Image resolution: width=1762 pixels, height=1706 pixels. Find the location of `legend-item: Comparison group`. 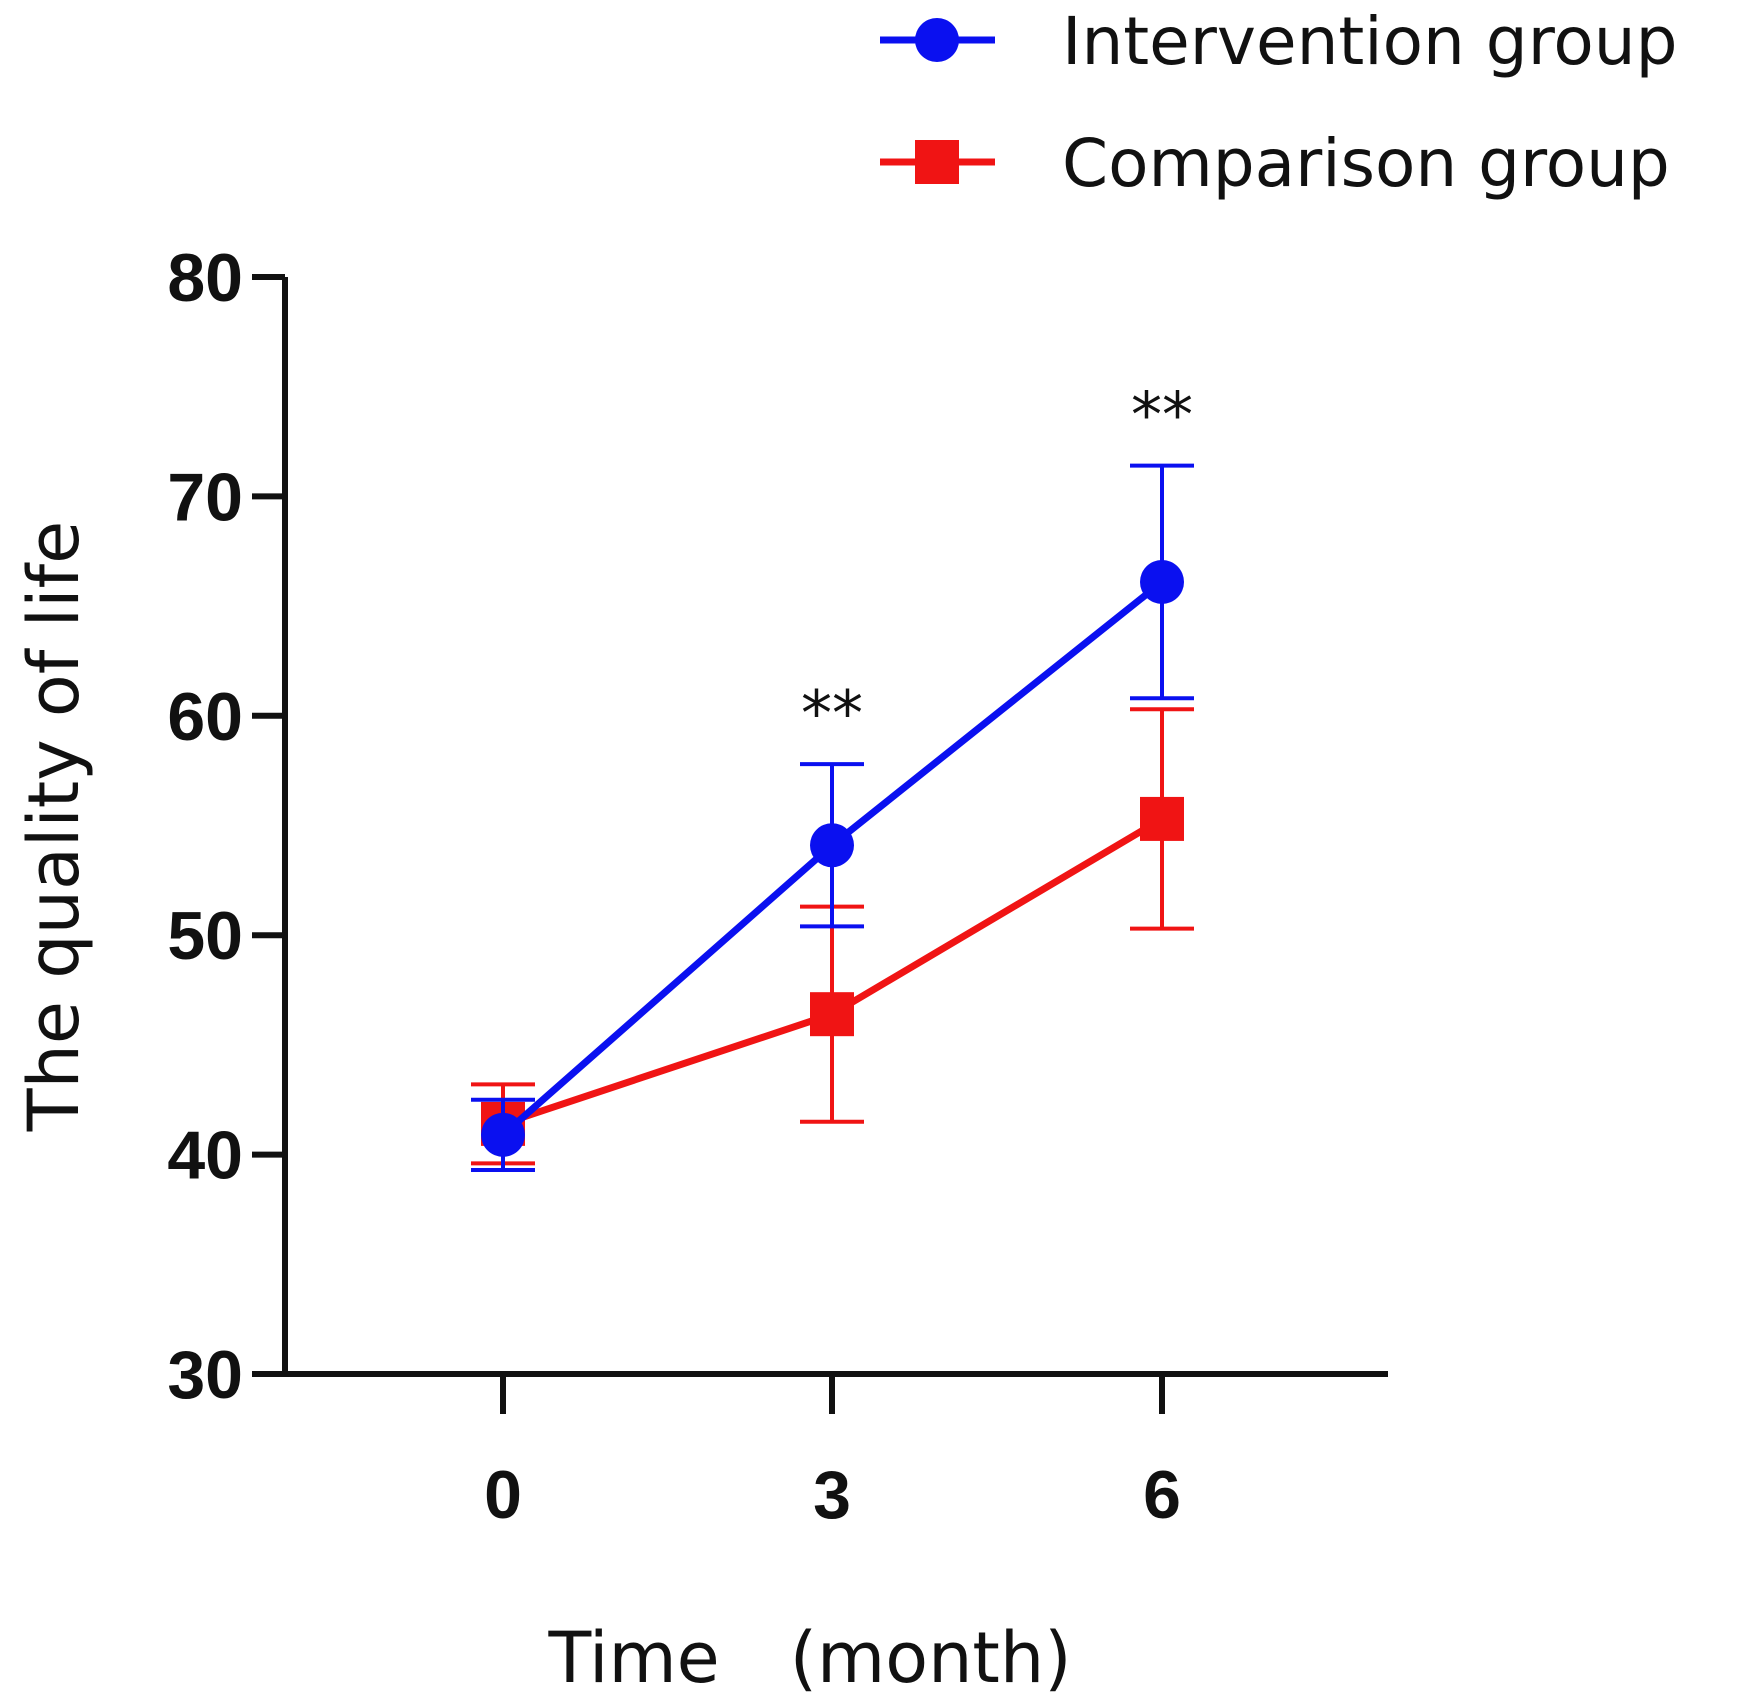

legend-item: Comparison group is located at coordinates (1275, 163).